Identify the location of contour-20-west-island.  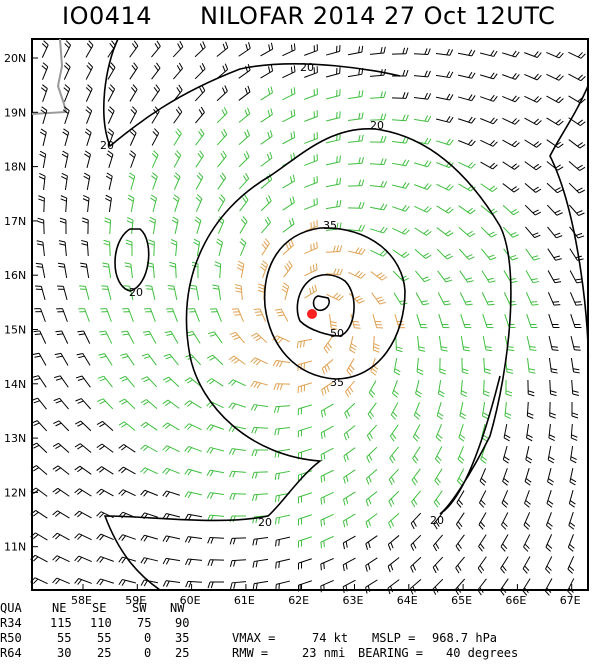
(132, 260).